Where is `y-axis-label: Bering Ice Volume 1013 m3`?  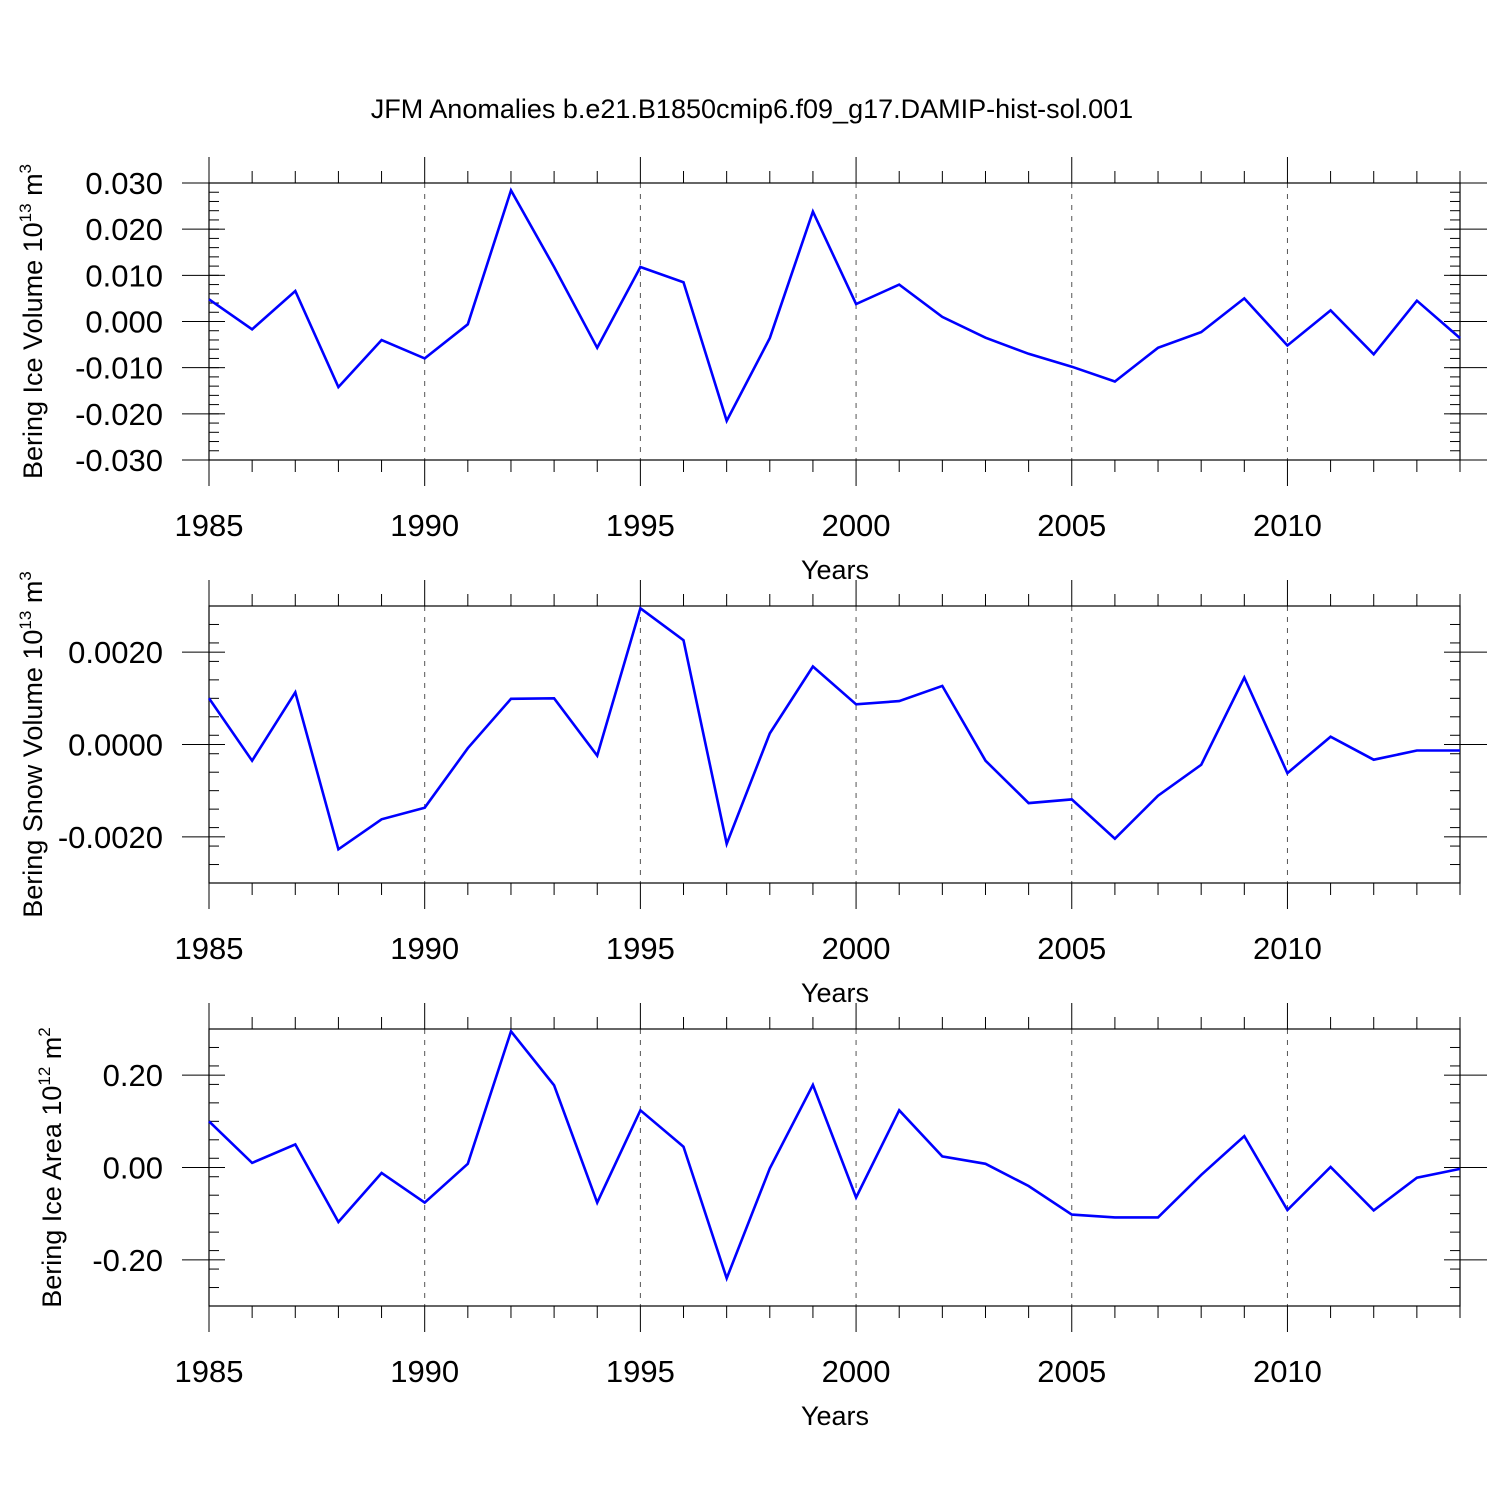 y-axis-label: Bering Ice Volume 1013 m3 is located at coordinates (32, 321).